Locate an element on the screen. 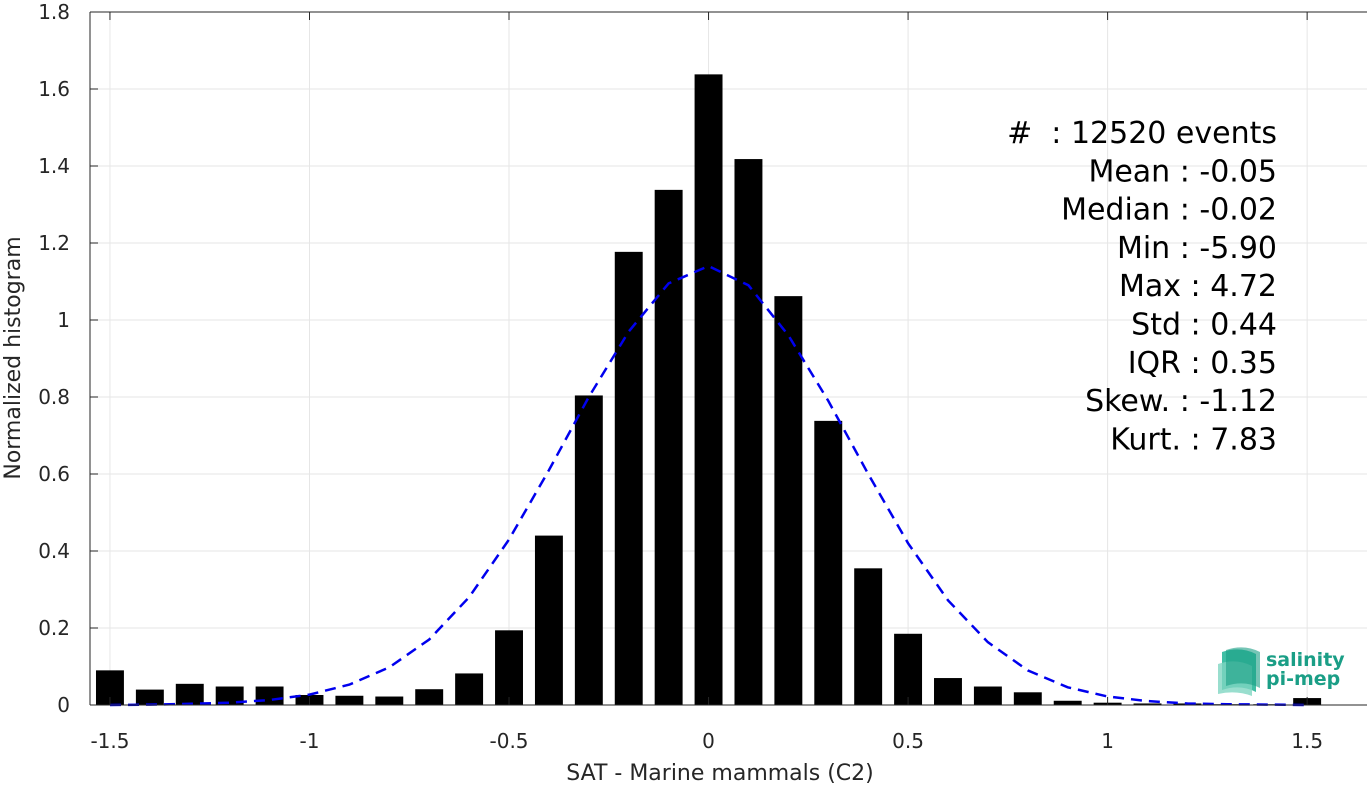 This screenshot has height=785, width=1367. y-tick-label: 0.2 is located at coordinates (54, 628).